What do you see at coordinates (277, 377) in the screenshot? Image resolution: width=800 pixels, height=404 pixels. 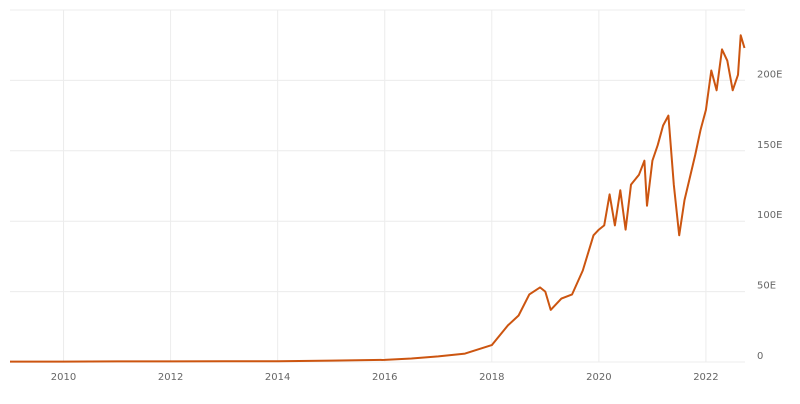 I see `x-tick-label: 2014` at bounding box center [277, 377].